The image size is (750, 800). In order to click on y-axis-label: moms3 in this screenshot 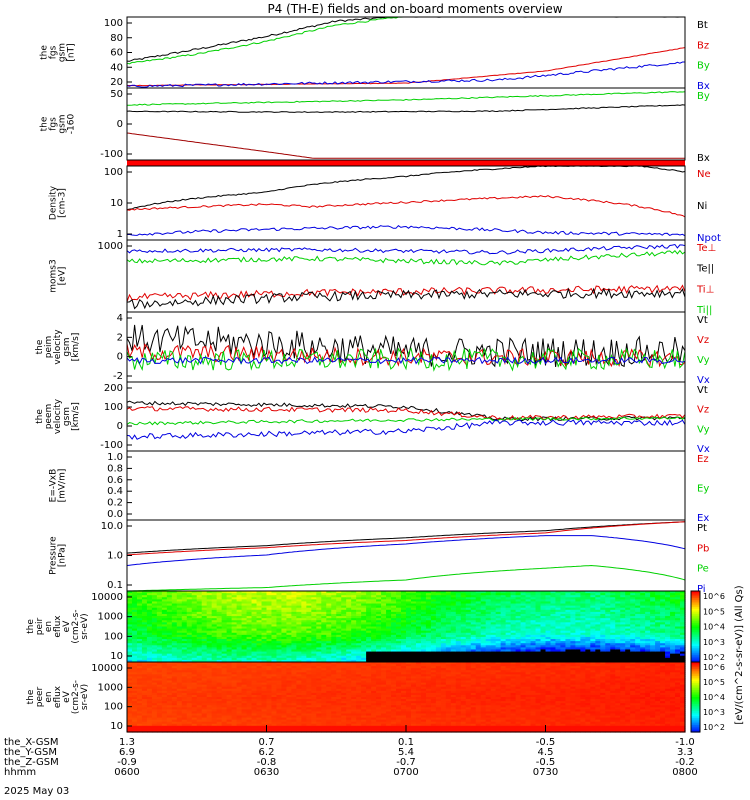, I will do `click(54, 275)`.